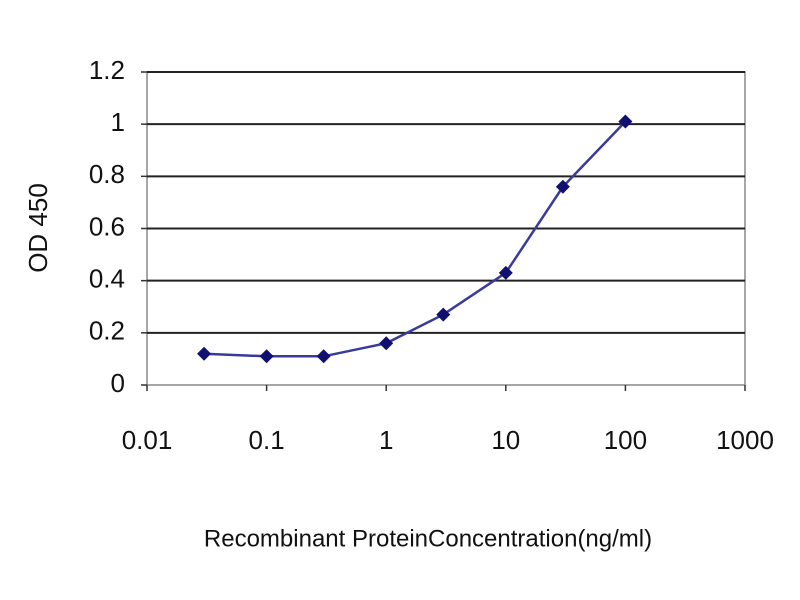  Describe the element at coordinates (118, 122) in the screenshot. I see `y-tick-label: 1` at that location.